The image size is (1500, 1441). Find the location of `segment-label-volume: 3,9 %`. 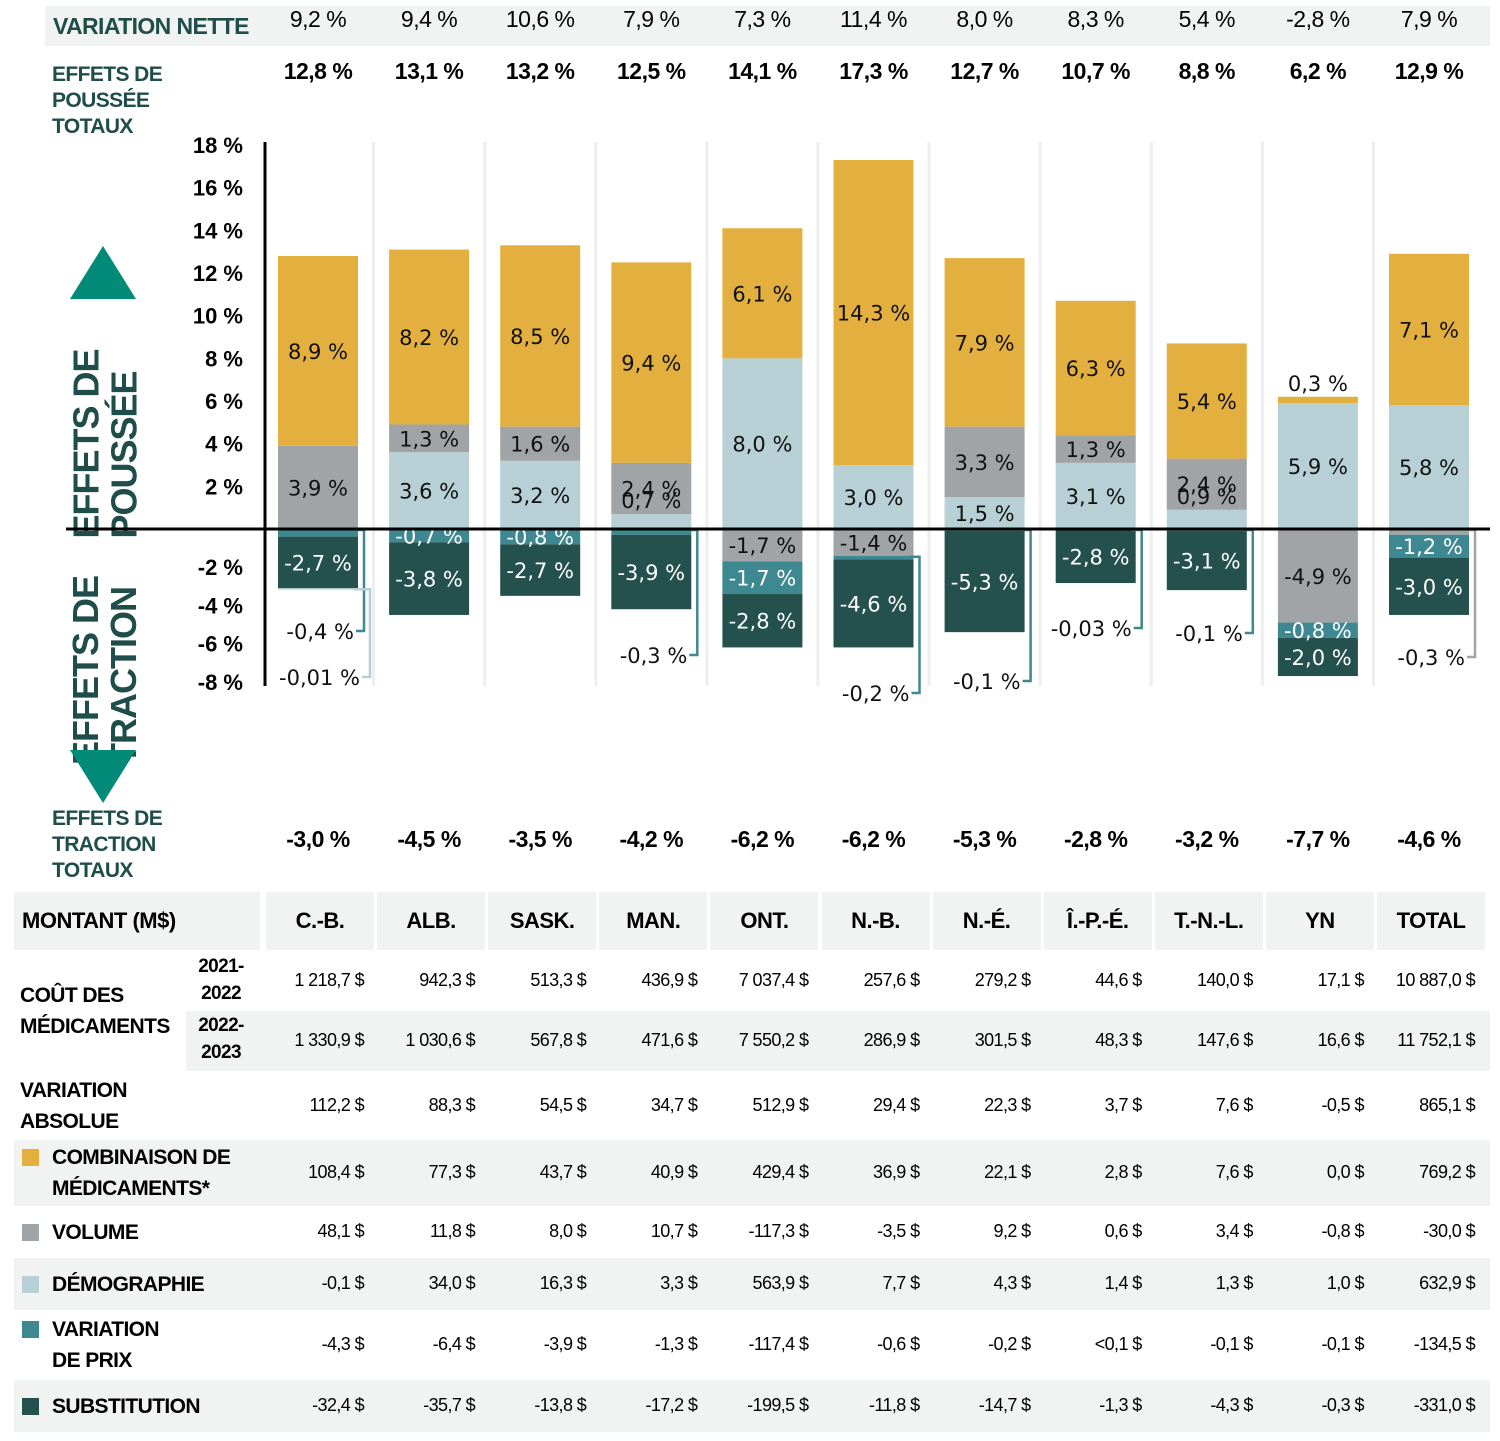

segment-label-volume: 3,9 % is located at coordinates (318, 488).